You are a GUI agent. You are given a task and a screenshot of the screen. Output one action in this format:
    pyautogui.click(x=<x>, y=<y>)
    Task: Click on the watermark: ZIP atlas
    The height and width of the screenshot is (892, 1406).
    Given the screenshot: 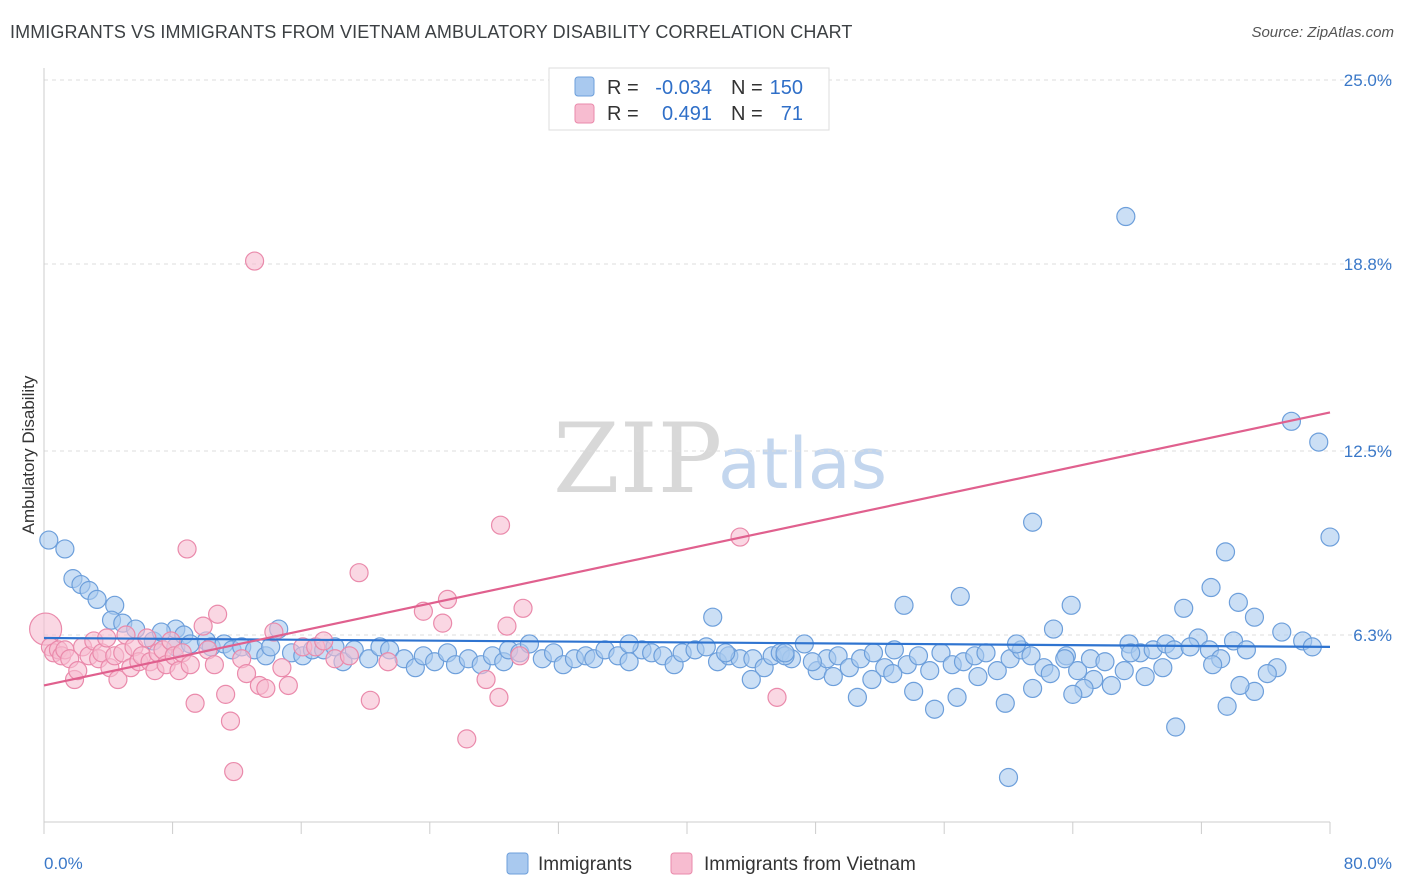 What is the action you would take?
    pyautogui.click(x=720, y=459)
    